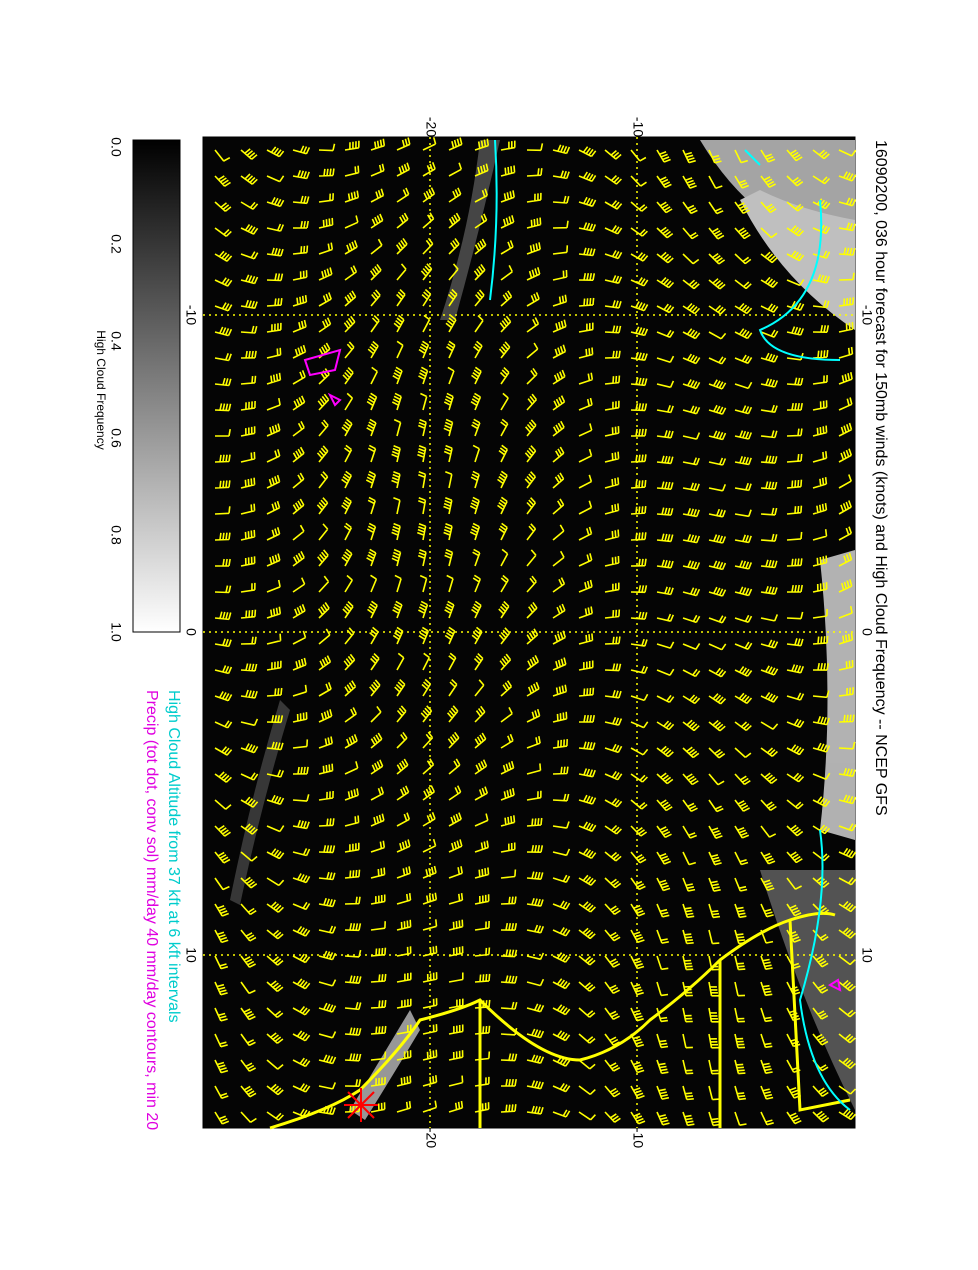 The height and width of the screenshot is (1270, 978). What do you see at coordinates (116, 147) in the screenshot?
I see `colorbar-tick-label: 0.0` at bounding box center [116, 147].